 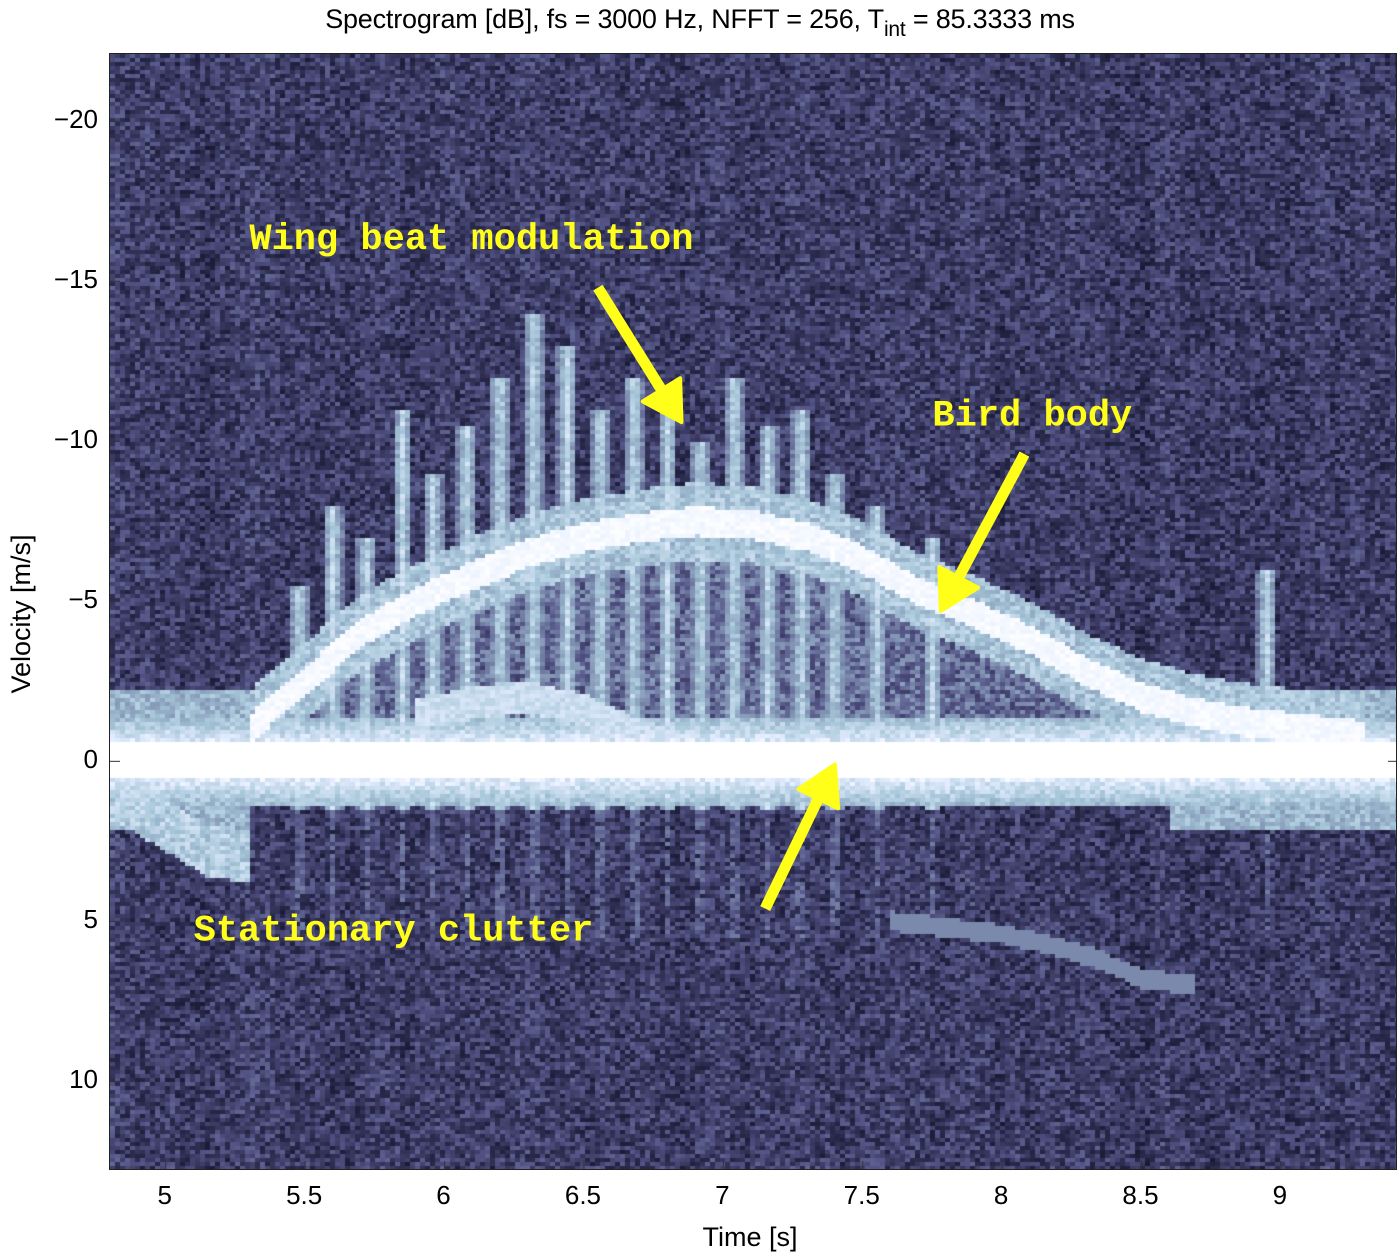 What do you see at coordinates (1032, 504) in the screenshot?
I see `annotation: Bird body` at bounding box center [1032, 504].